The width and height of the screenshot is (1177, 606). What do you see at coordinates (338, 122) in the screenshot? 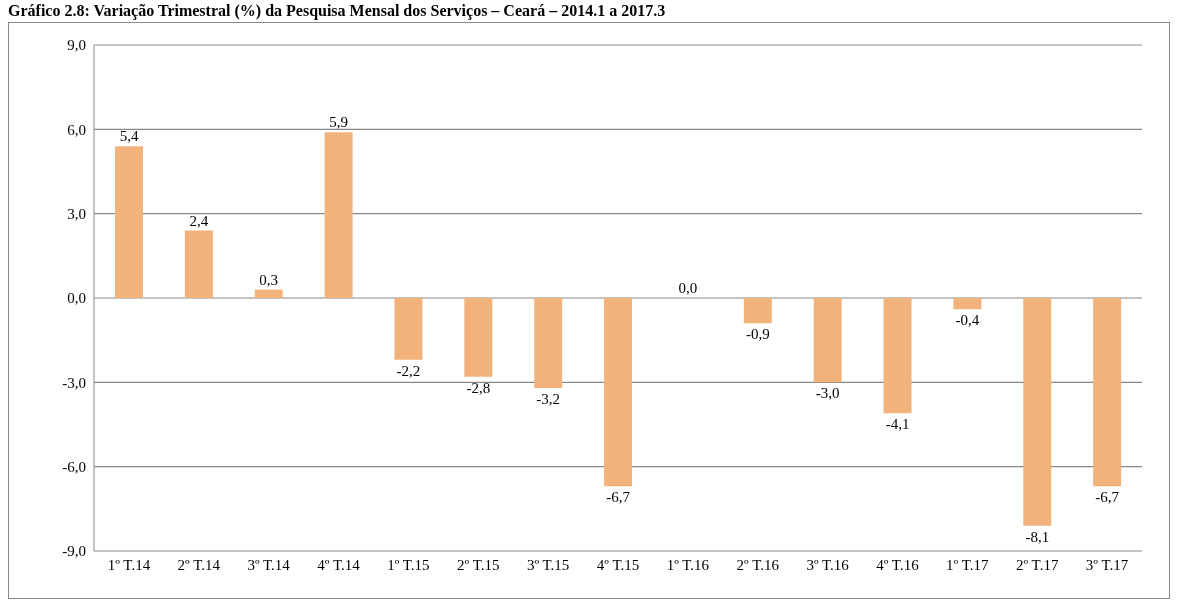
I see `data-label: 5,9` at bounding box center [338, 122].